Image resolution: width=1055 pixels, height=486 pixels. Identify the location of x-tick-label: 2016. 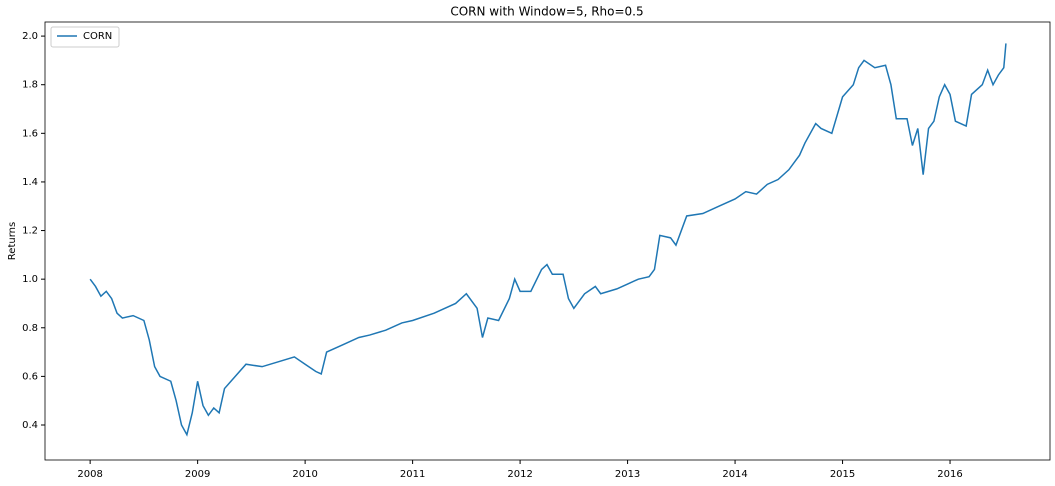
(949, 474).